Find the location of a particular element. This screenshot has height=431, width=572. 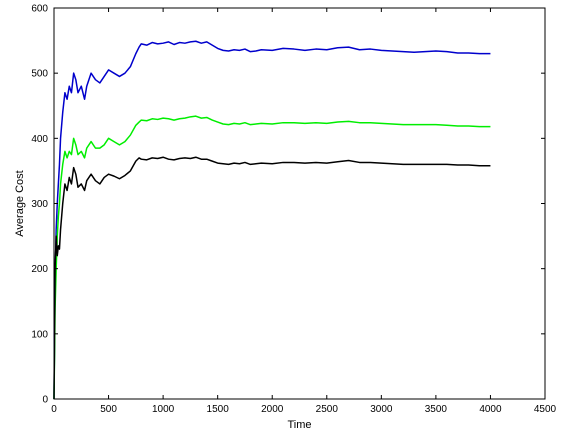

x-tick-label: 3000 is located at coordinates (381, 409).